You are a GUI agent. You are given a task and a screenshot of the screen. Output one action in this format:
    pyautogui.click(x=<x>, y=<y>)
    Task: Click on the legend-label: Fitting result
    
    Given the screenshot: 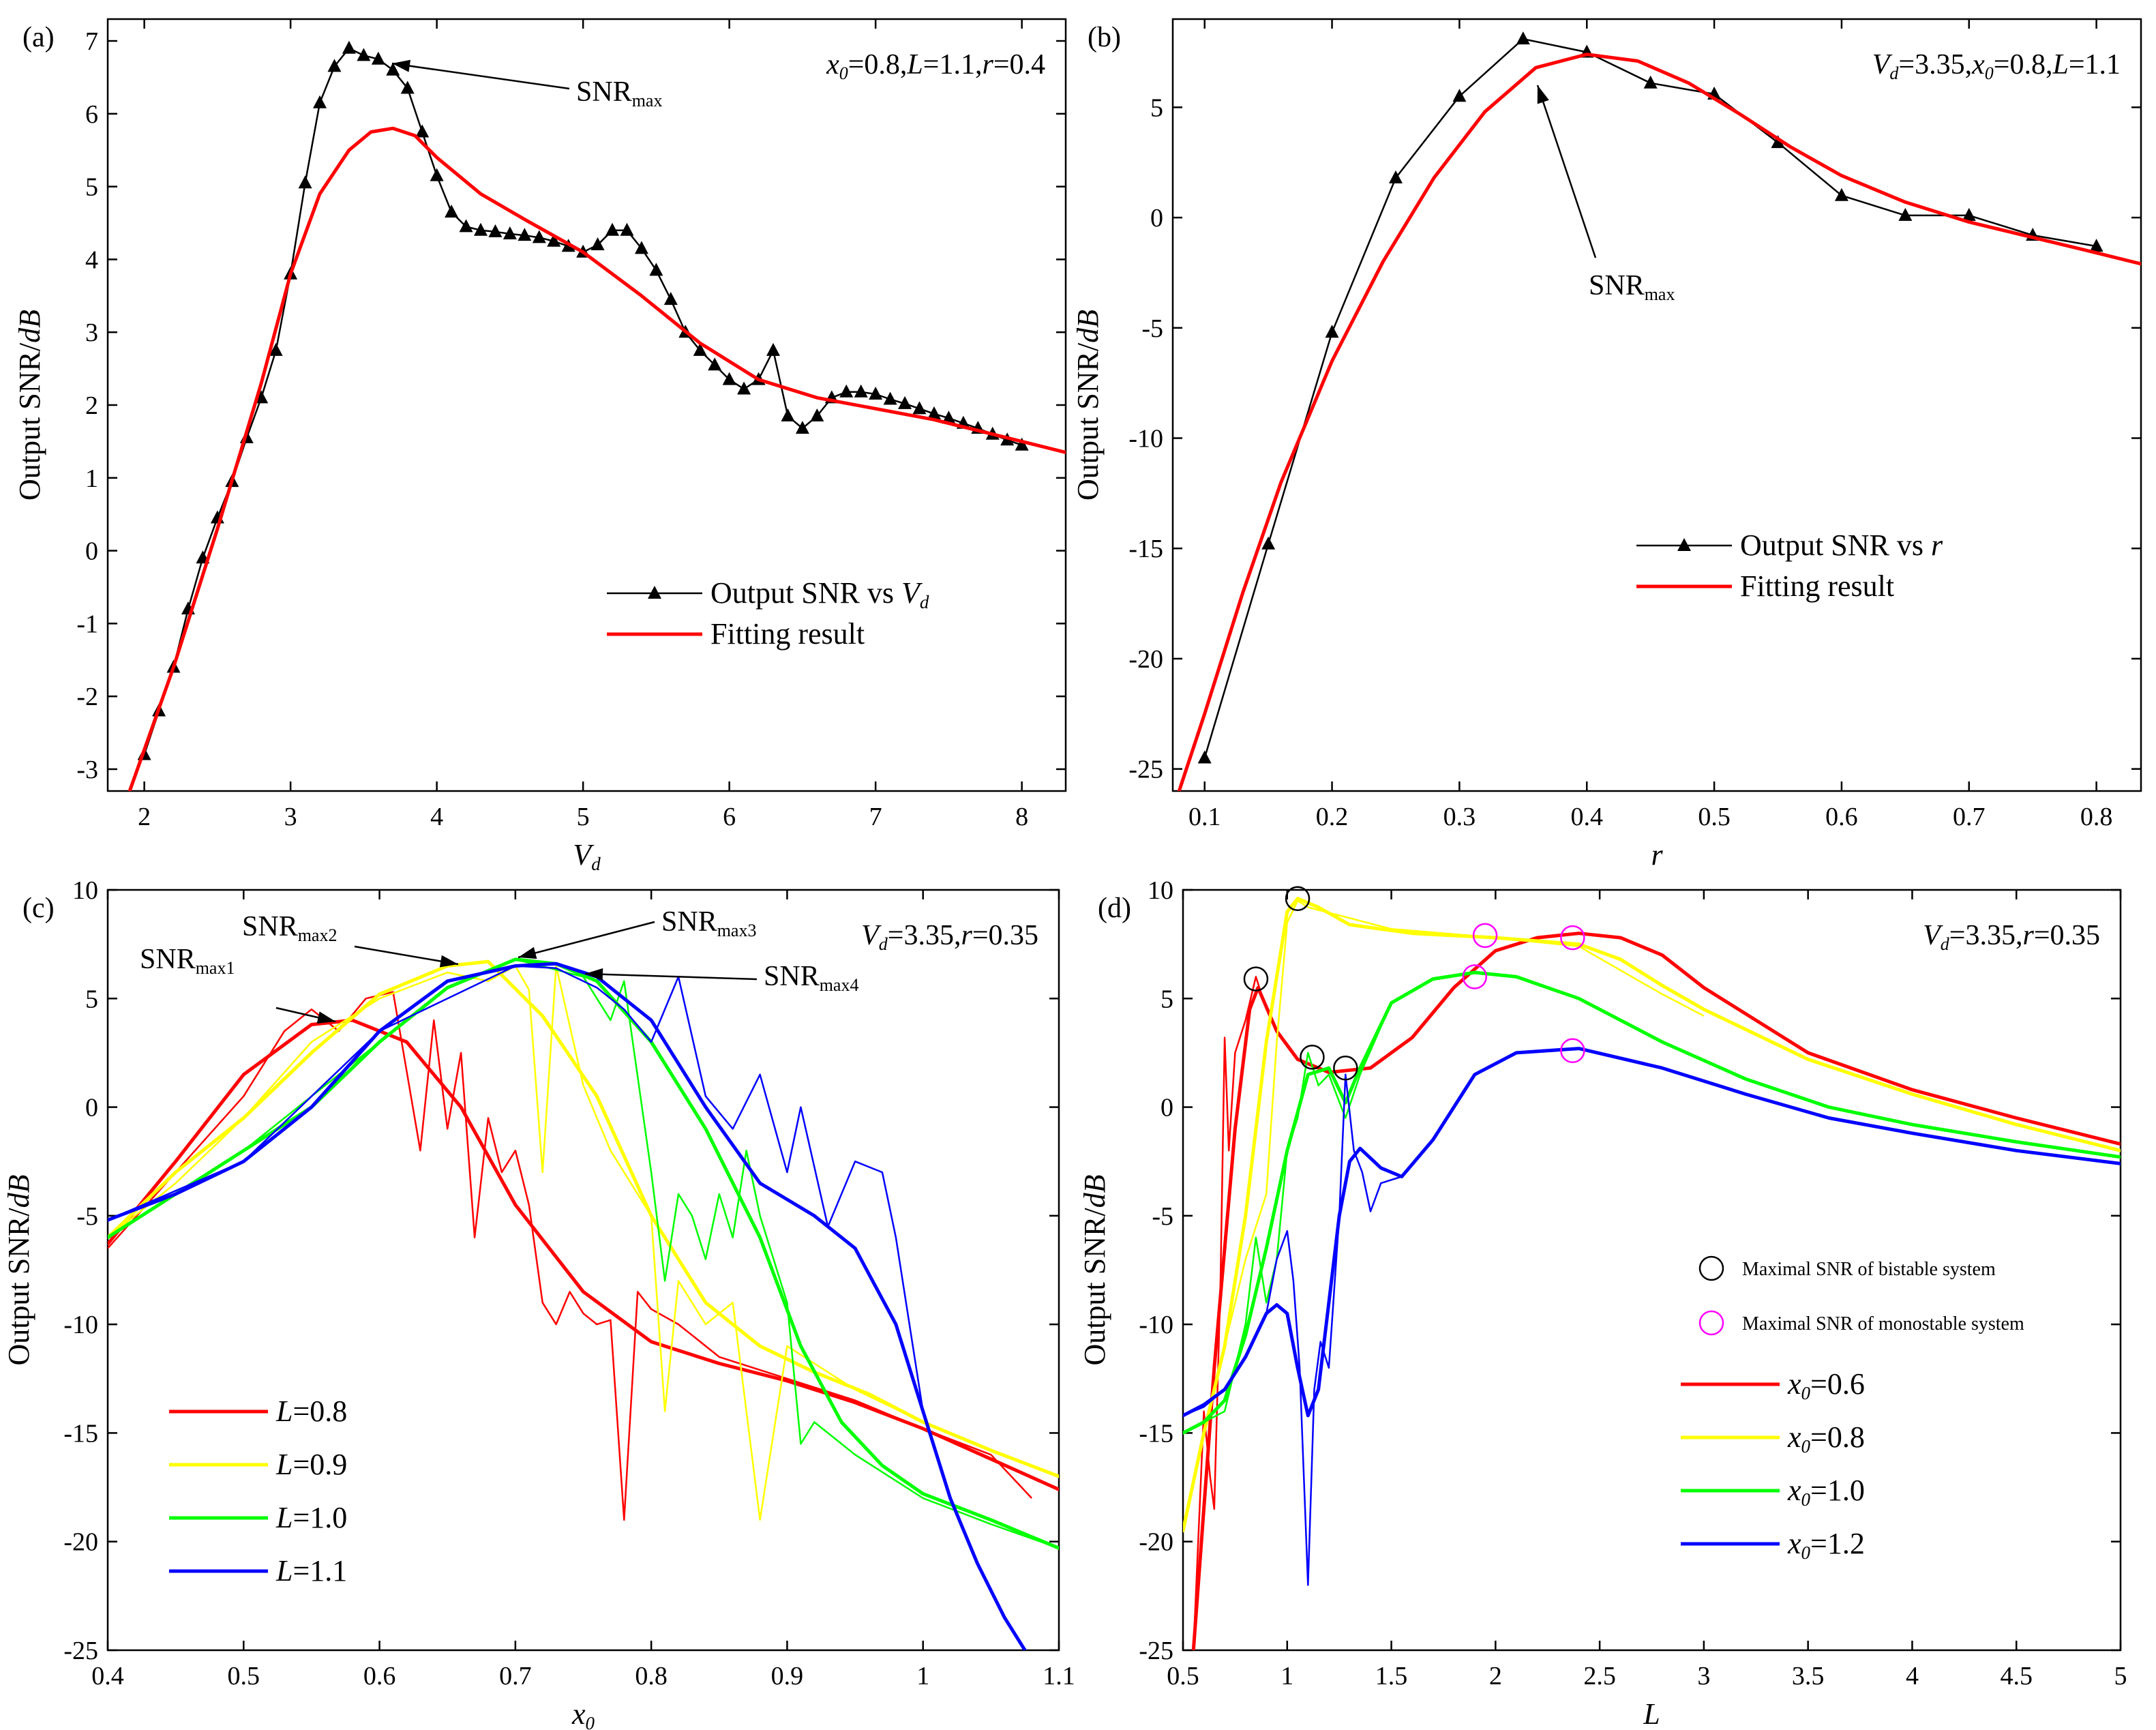 What is the action you would take?
    pyautogui.click(x=788, y=634)
    